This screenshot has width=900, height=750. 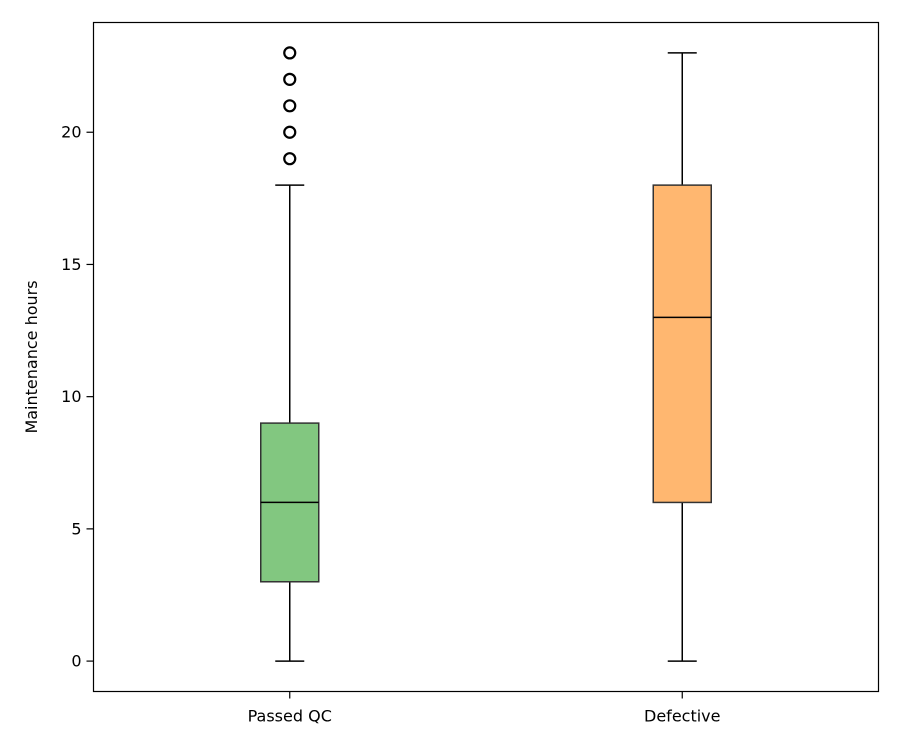 What do you see at coordinates (31, 356) in the screenshot?
I see `y-axis-label: Maintenance hours` at bounding box center [31, 356].